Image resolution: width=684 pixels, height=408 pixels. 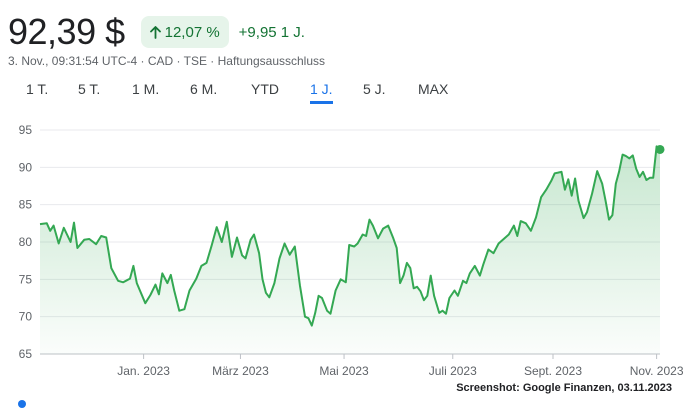 I want to click on percent-change-badge: 12,07 %, so click(x=184, y=32).